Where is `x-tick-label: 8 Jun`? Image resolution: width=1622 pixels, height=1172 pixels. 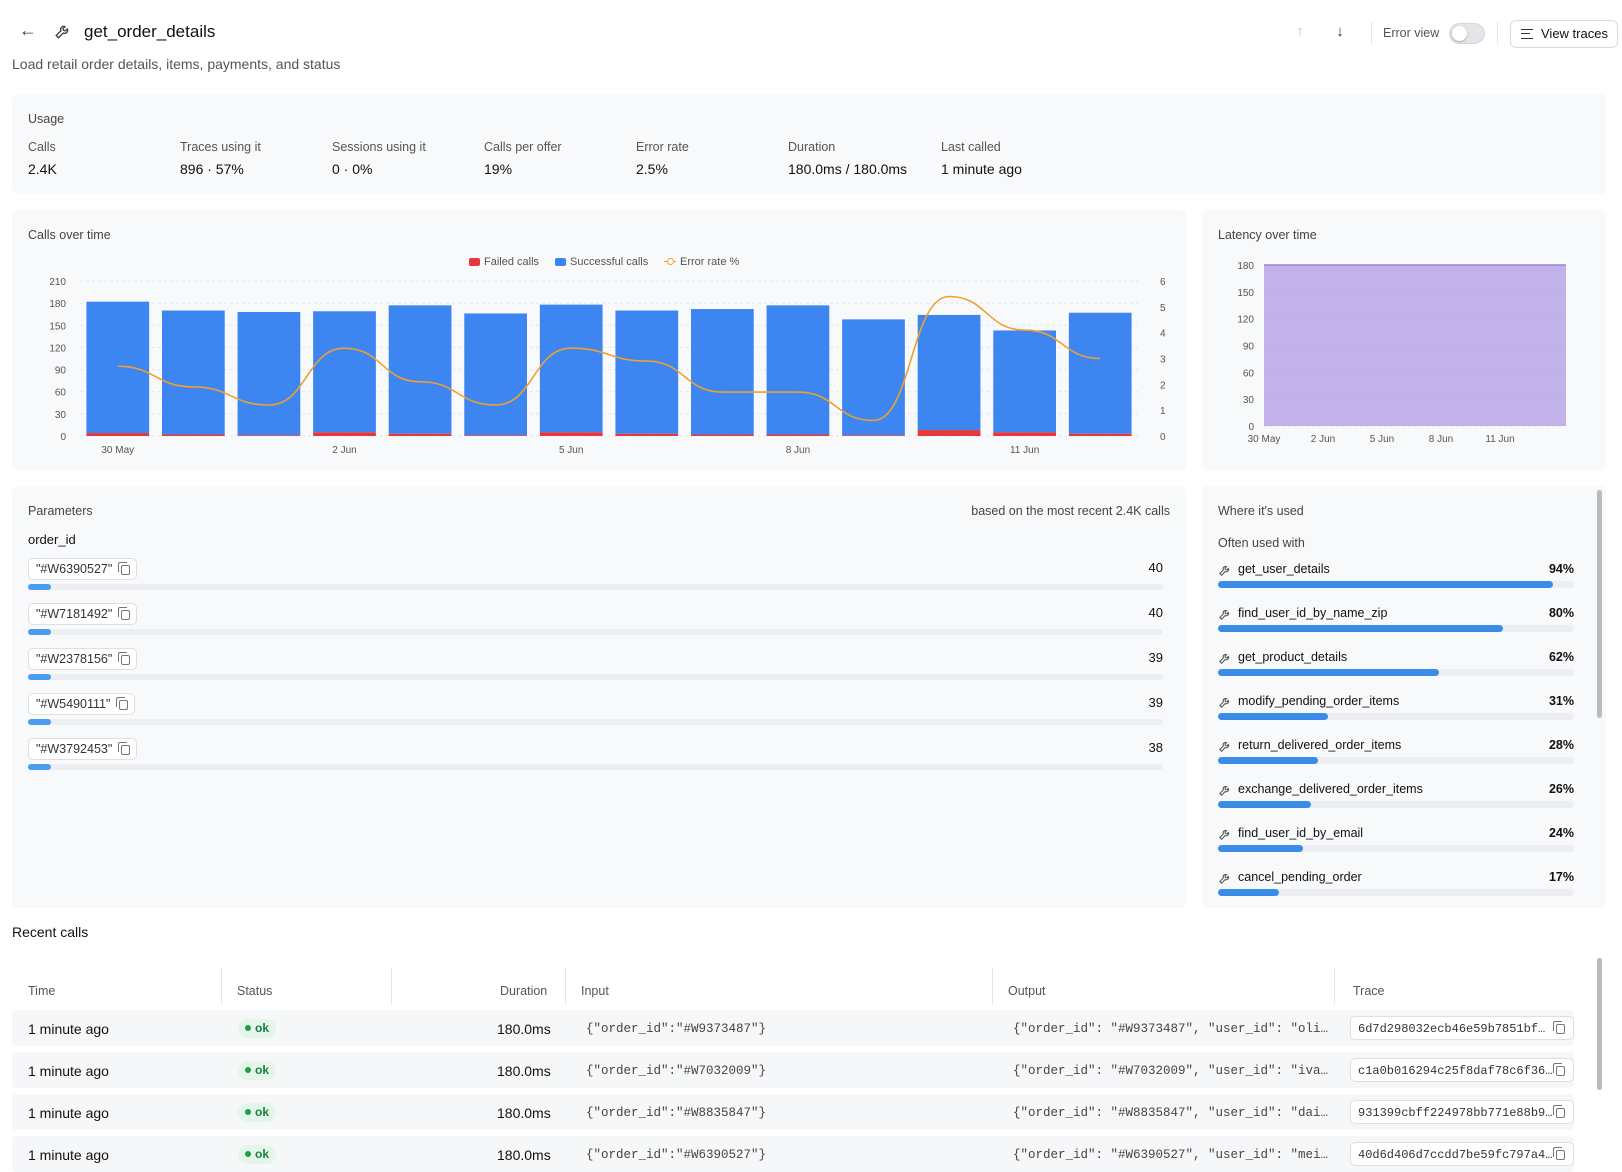
x-tick-label: 8 Jun is located at coordinates (1441, 439).